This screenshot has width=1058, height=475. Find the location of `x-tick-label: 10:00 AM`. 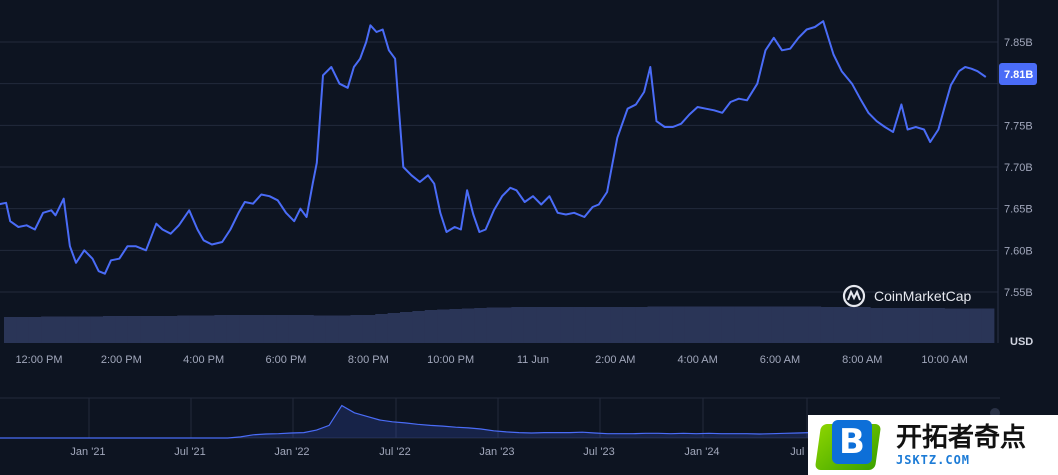

x-tick-label: 10:00 AM is located at coordinates (944, 360).